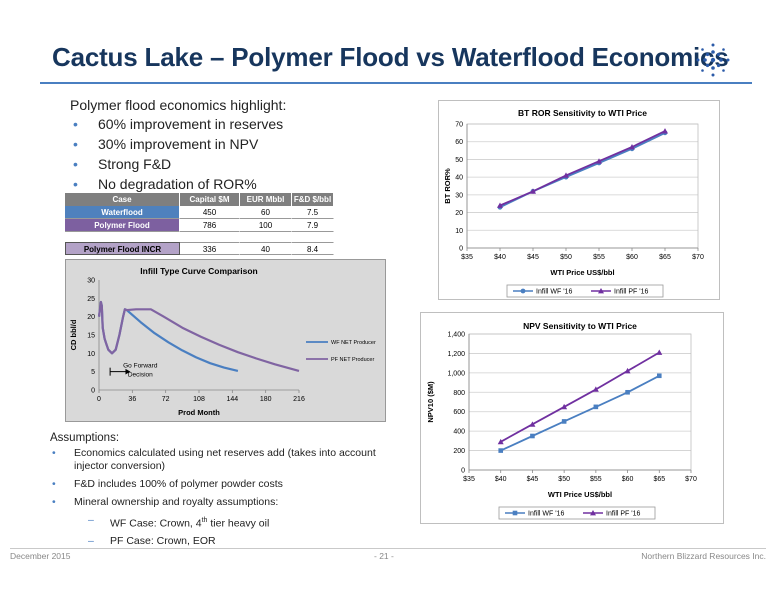 This screenshot has height=600, width=776. What do you see at coordinates (582, 113) in the screenshot?
I see `chart-title: BT ROR Sensitivity to WTI Price` at bounding box center [582, 113].